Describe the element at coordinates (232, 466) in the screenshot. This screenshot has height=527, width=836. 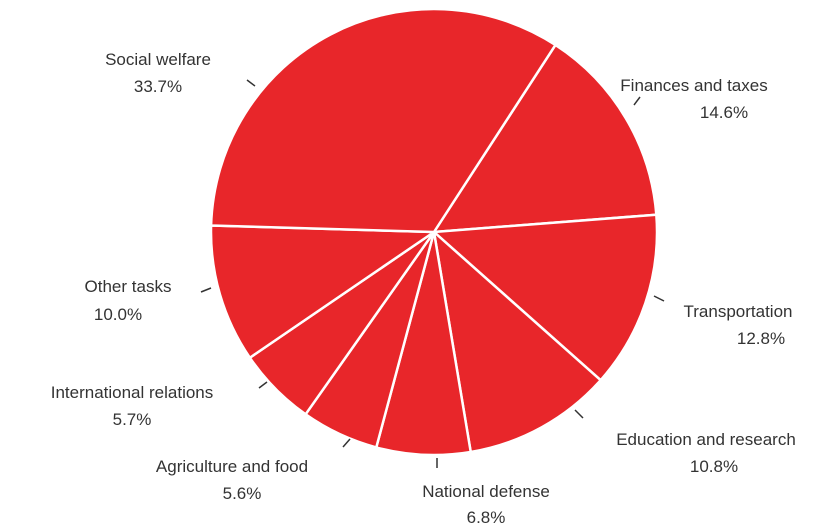
I see `slice-name-label: Agriculture and food` at that location.